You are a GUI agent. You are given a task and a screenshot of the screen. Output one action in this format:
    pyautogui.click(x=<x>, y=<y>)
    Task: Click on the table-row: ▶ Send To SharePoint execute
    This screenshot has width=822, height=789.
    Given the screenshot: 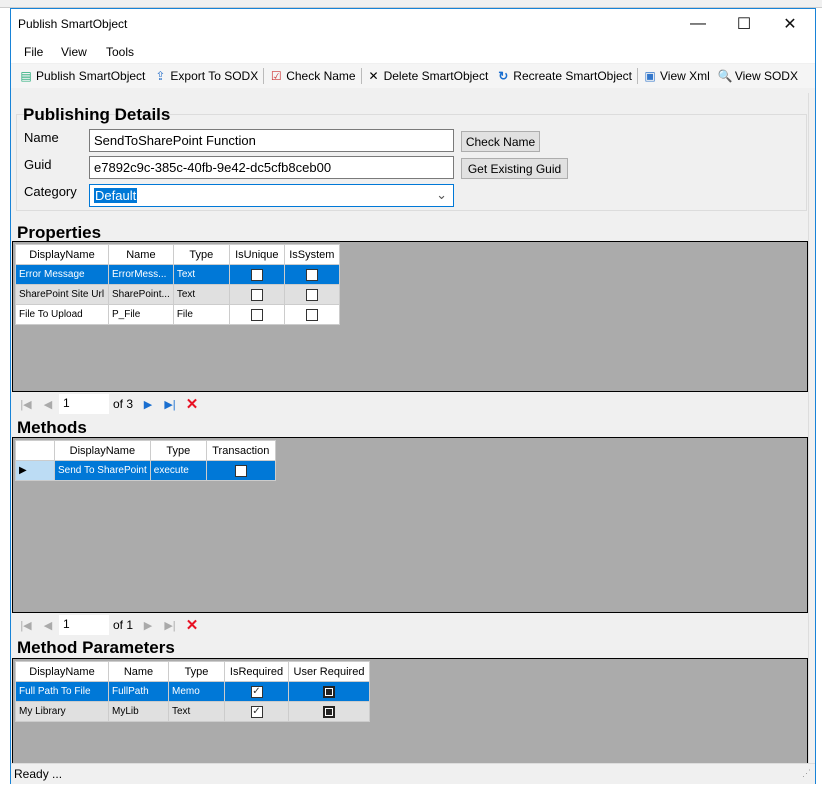 What is the action you would take?
    pyautogui.click(x=145, y=470)
    